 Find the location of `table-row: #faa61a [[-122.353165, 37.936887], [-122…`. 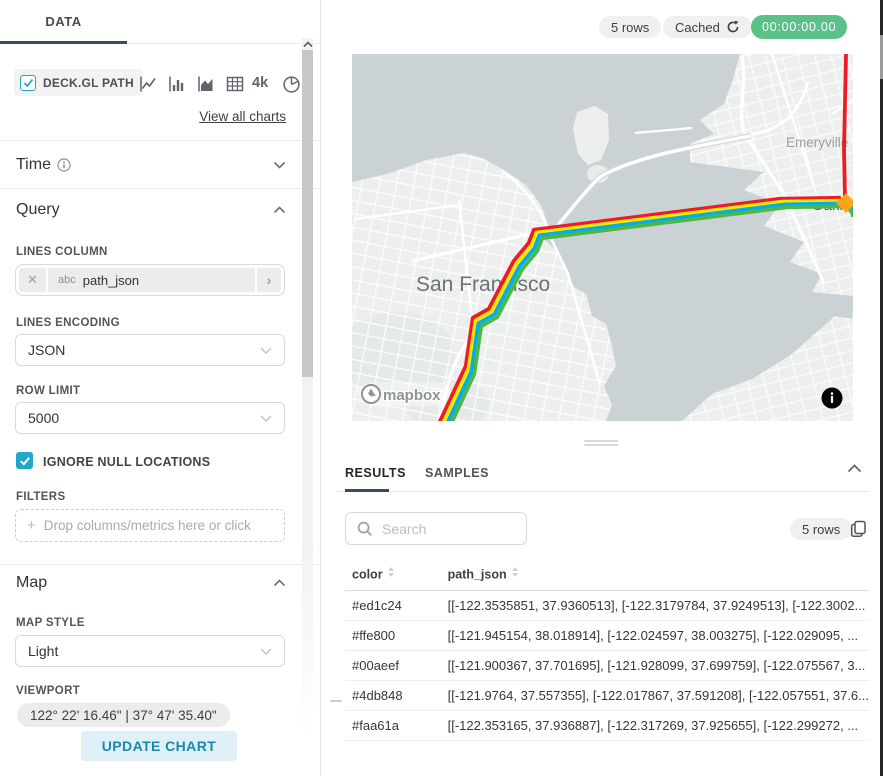

table-row: #faa61a [[-122.353165, 37.936887], [-122… is located at coordinates (607, 725).